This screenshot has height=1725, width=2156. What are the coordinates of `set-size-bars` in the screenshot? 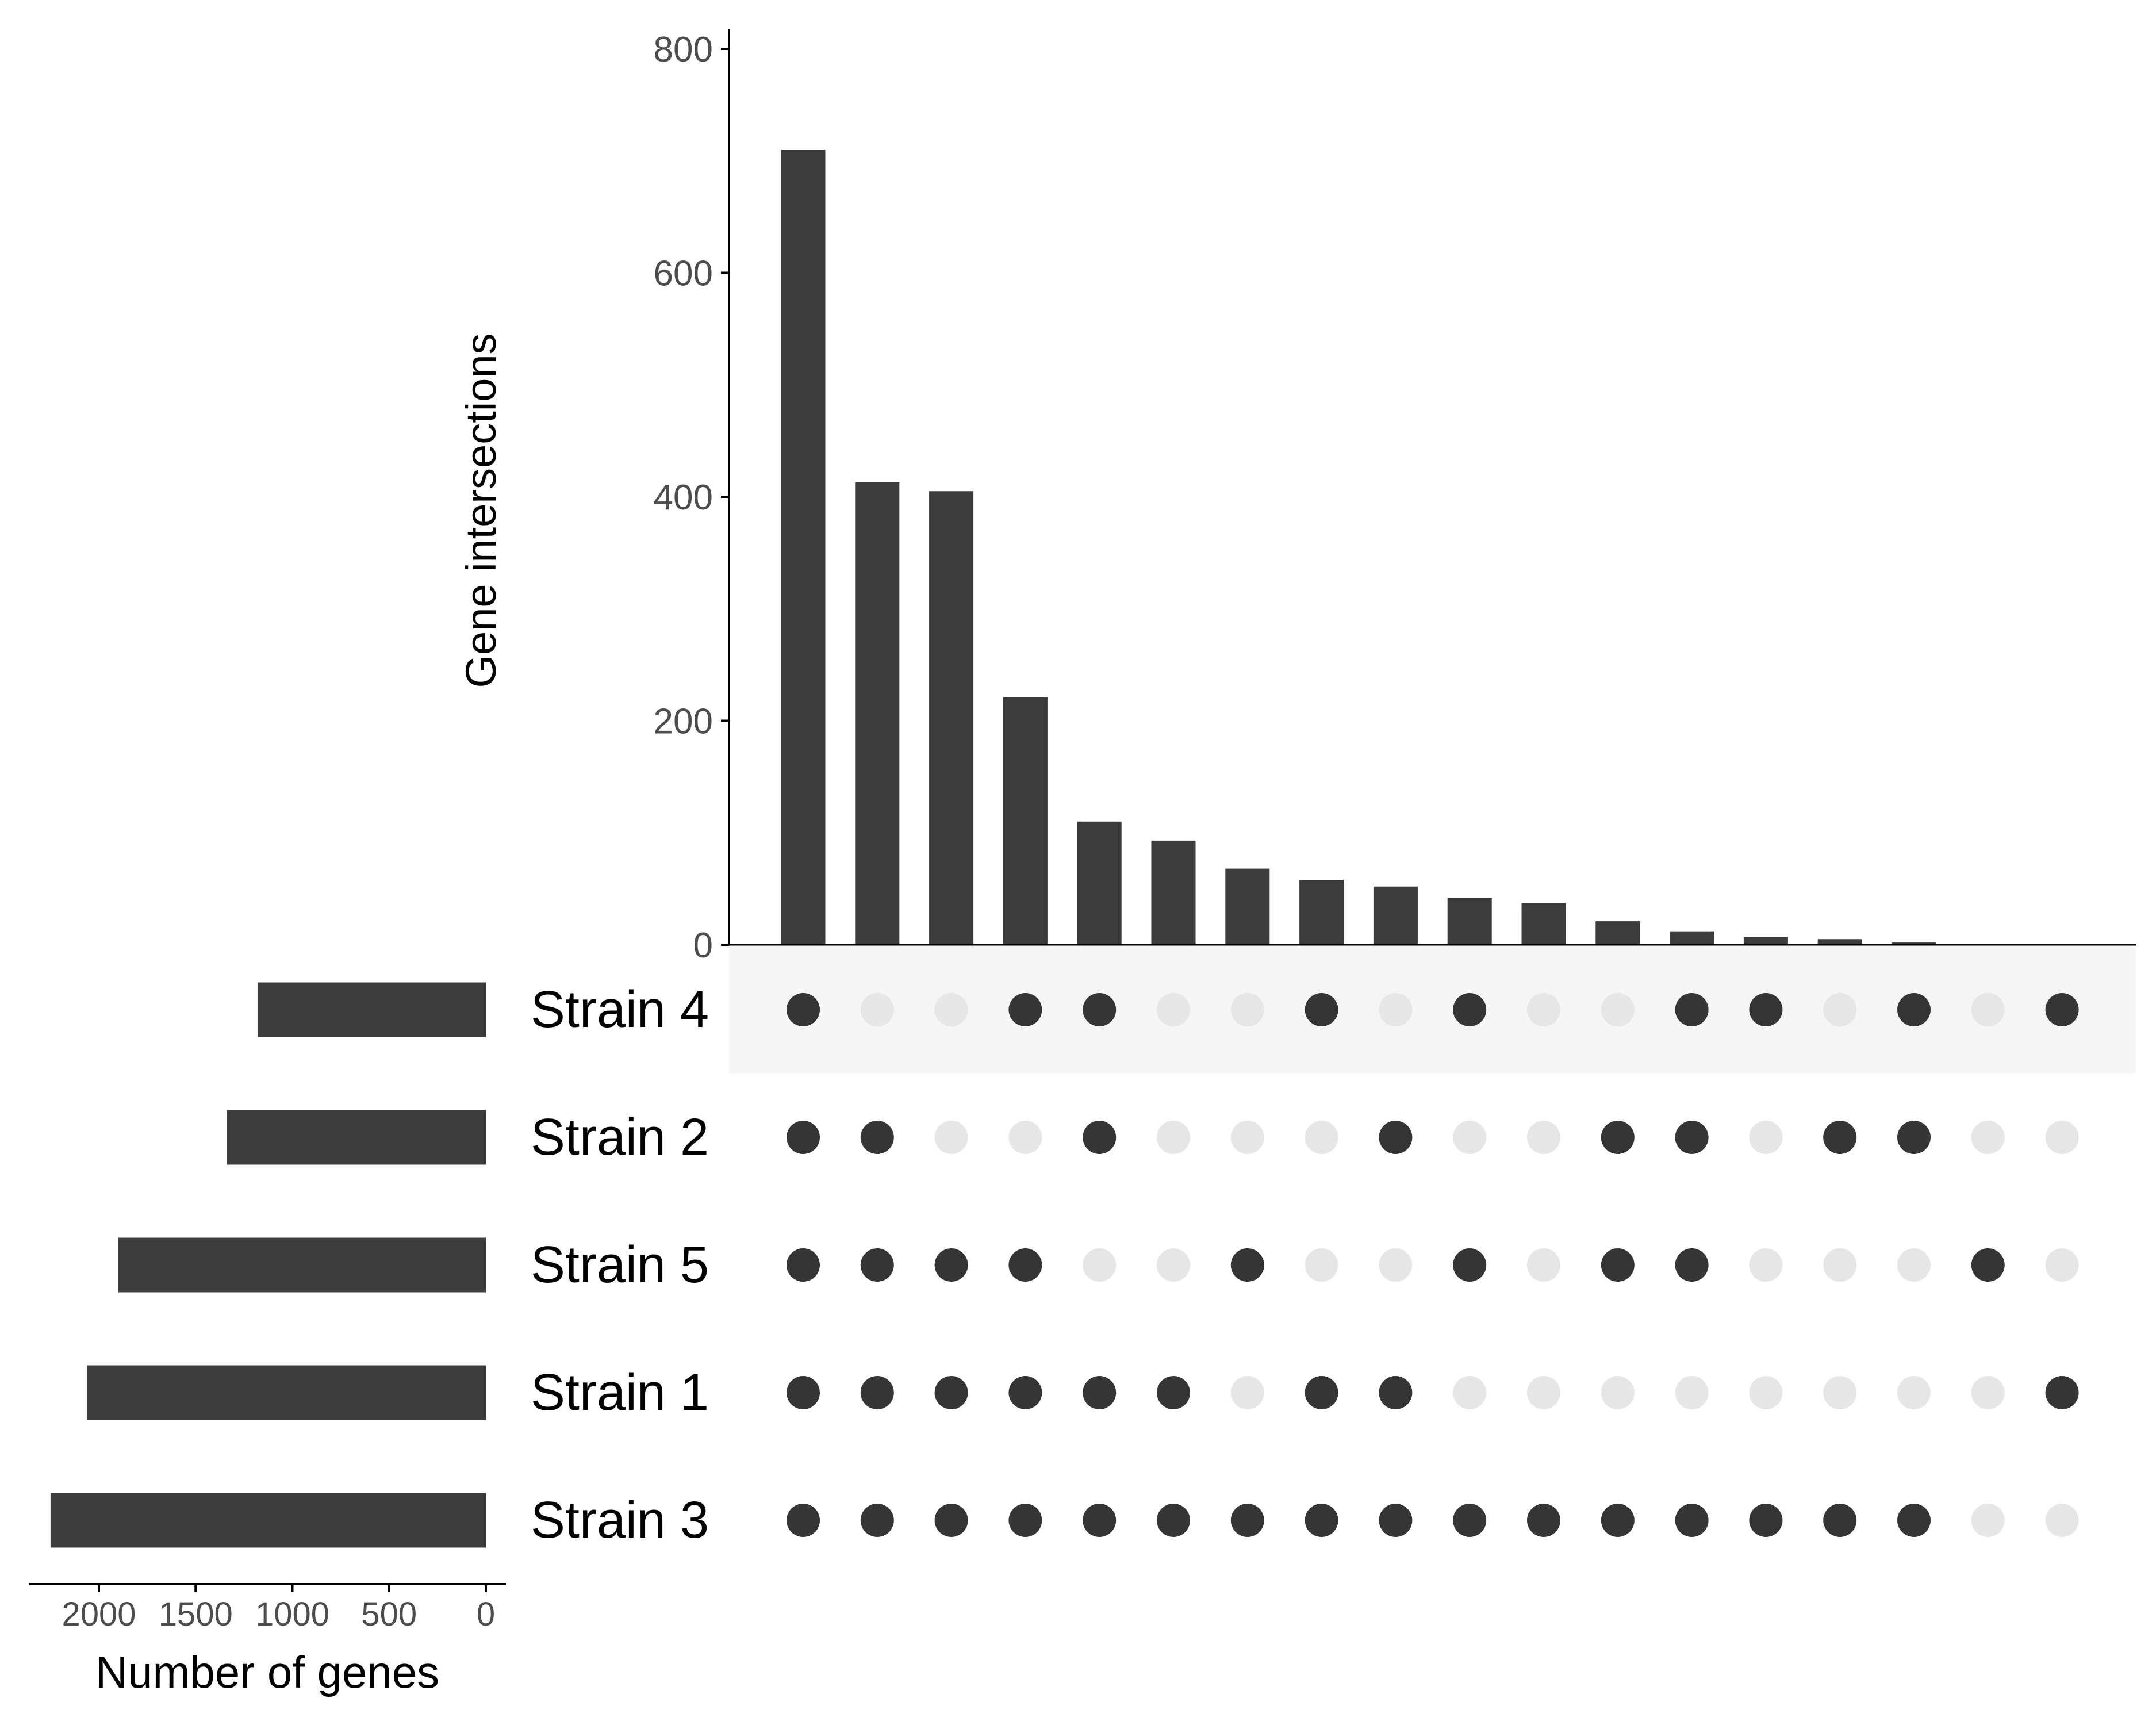 It's located at (268, 1265).